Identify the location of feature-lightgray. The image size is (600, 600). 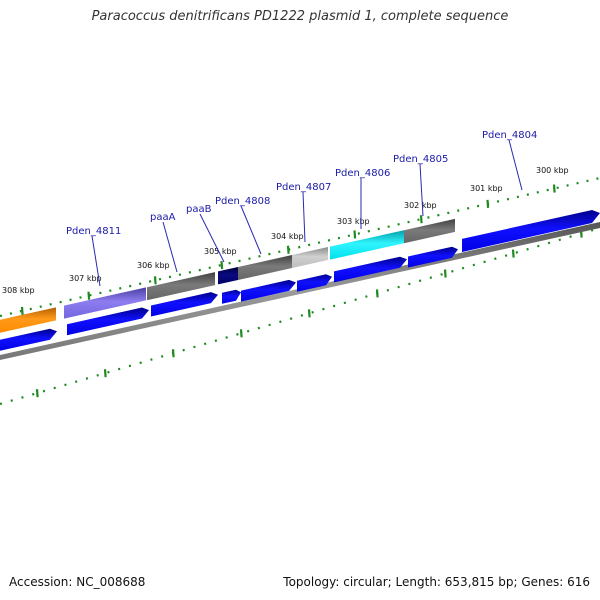
(310, 257).